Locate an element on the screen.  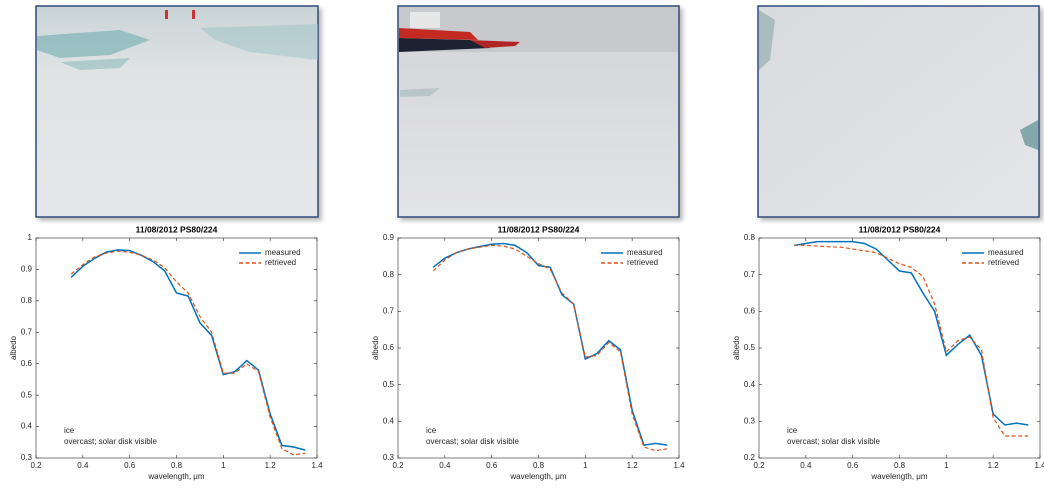
y-tick-label: 1 is located at coordinates (30, 237).